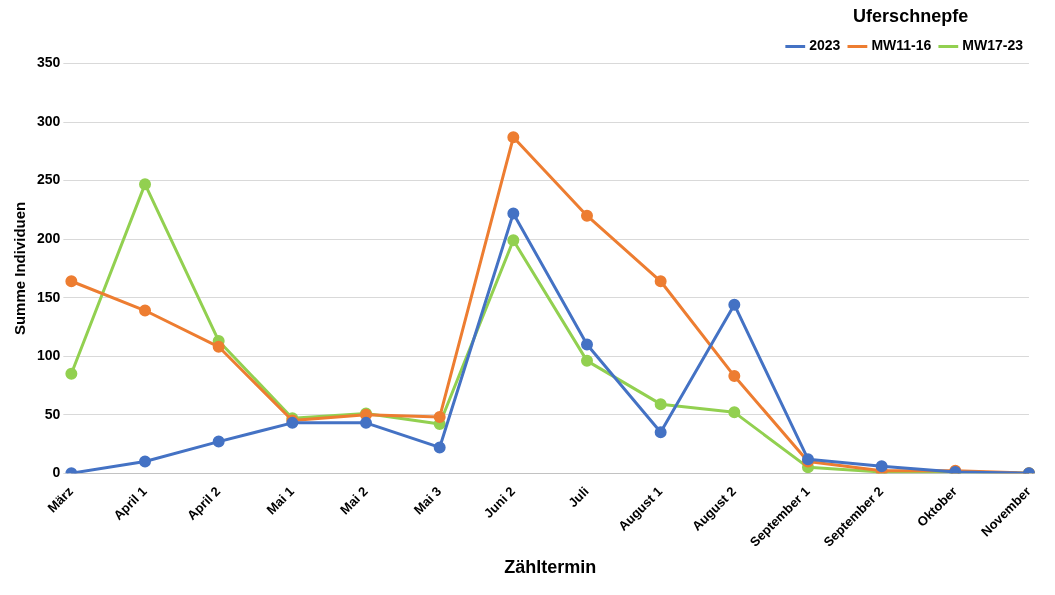 This screenshot has width=1055, height=595. What do you see at coordinates (901, 45) in the screenshot?
I see `legend-label: MW11-16` at bounding box center [901, 45].